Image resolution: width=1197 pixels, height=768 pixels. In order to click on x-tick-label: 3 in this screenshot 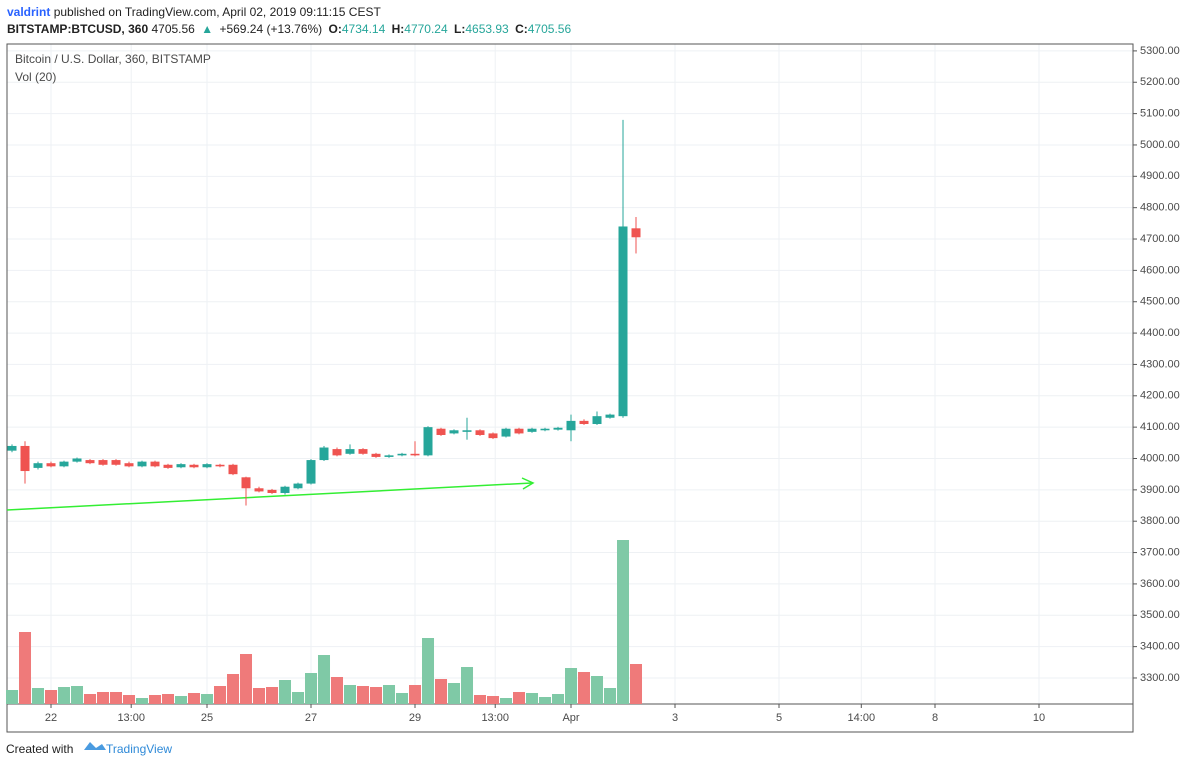, I will do `click(675, 718)`.